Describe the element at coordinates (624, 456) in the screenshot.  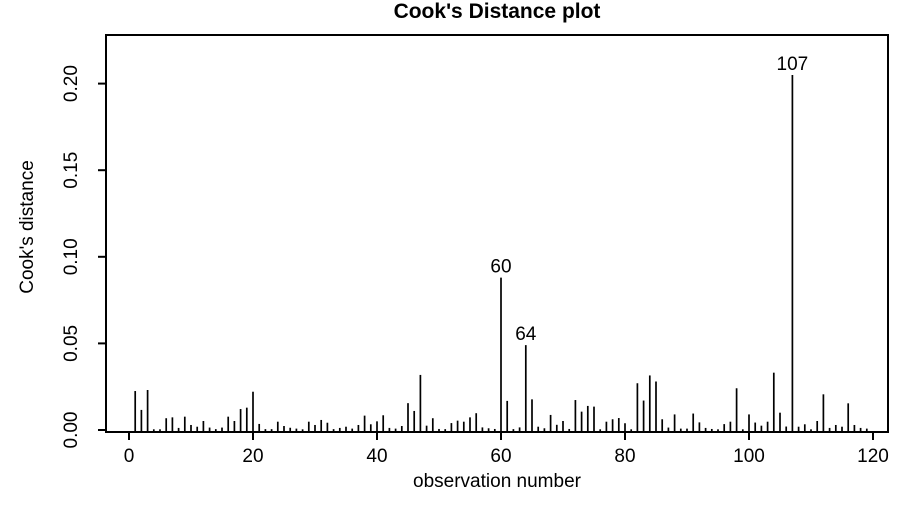
I see `x-tick-label: 80` at that location.